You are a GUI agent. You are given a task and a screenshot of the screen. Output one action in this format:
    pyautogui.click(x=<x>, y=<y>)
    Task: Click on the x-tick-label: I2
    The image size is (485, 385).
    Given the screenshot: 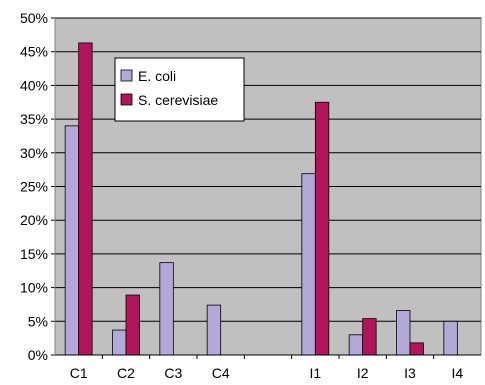 What is the action you would take?
    pyautogui.click(x=363, y=373)
    